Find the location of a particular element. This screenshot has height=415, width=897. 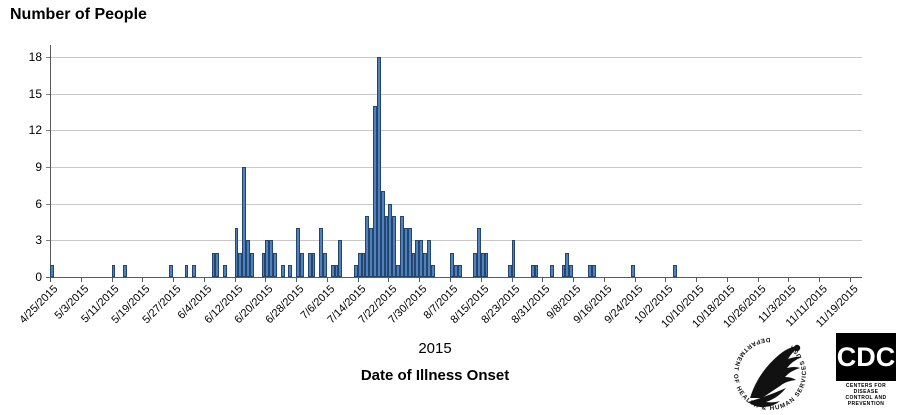

y-axis-tick-label: 6 is located at coordinates (38, 203).